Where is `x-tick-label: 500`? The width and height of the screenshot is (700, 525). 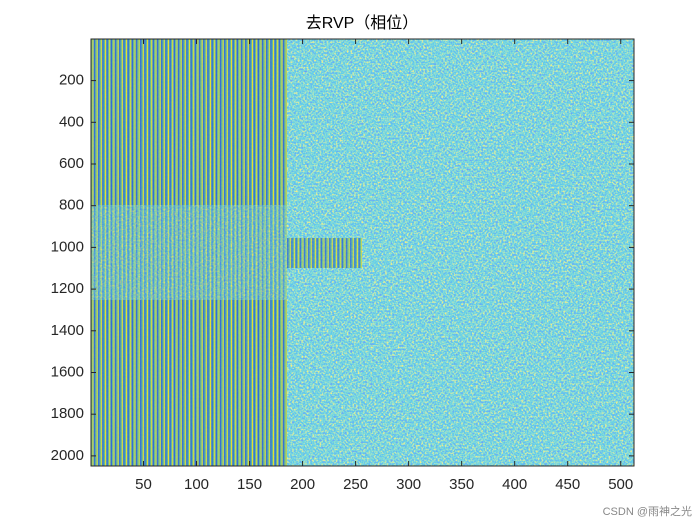 x-tick-label: 500 is located at coordinates (620, 484).